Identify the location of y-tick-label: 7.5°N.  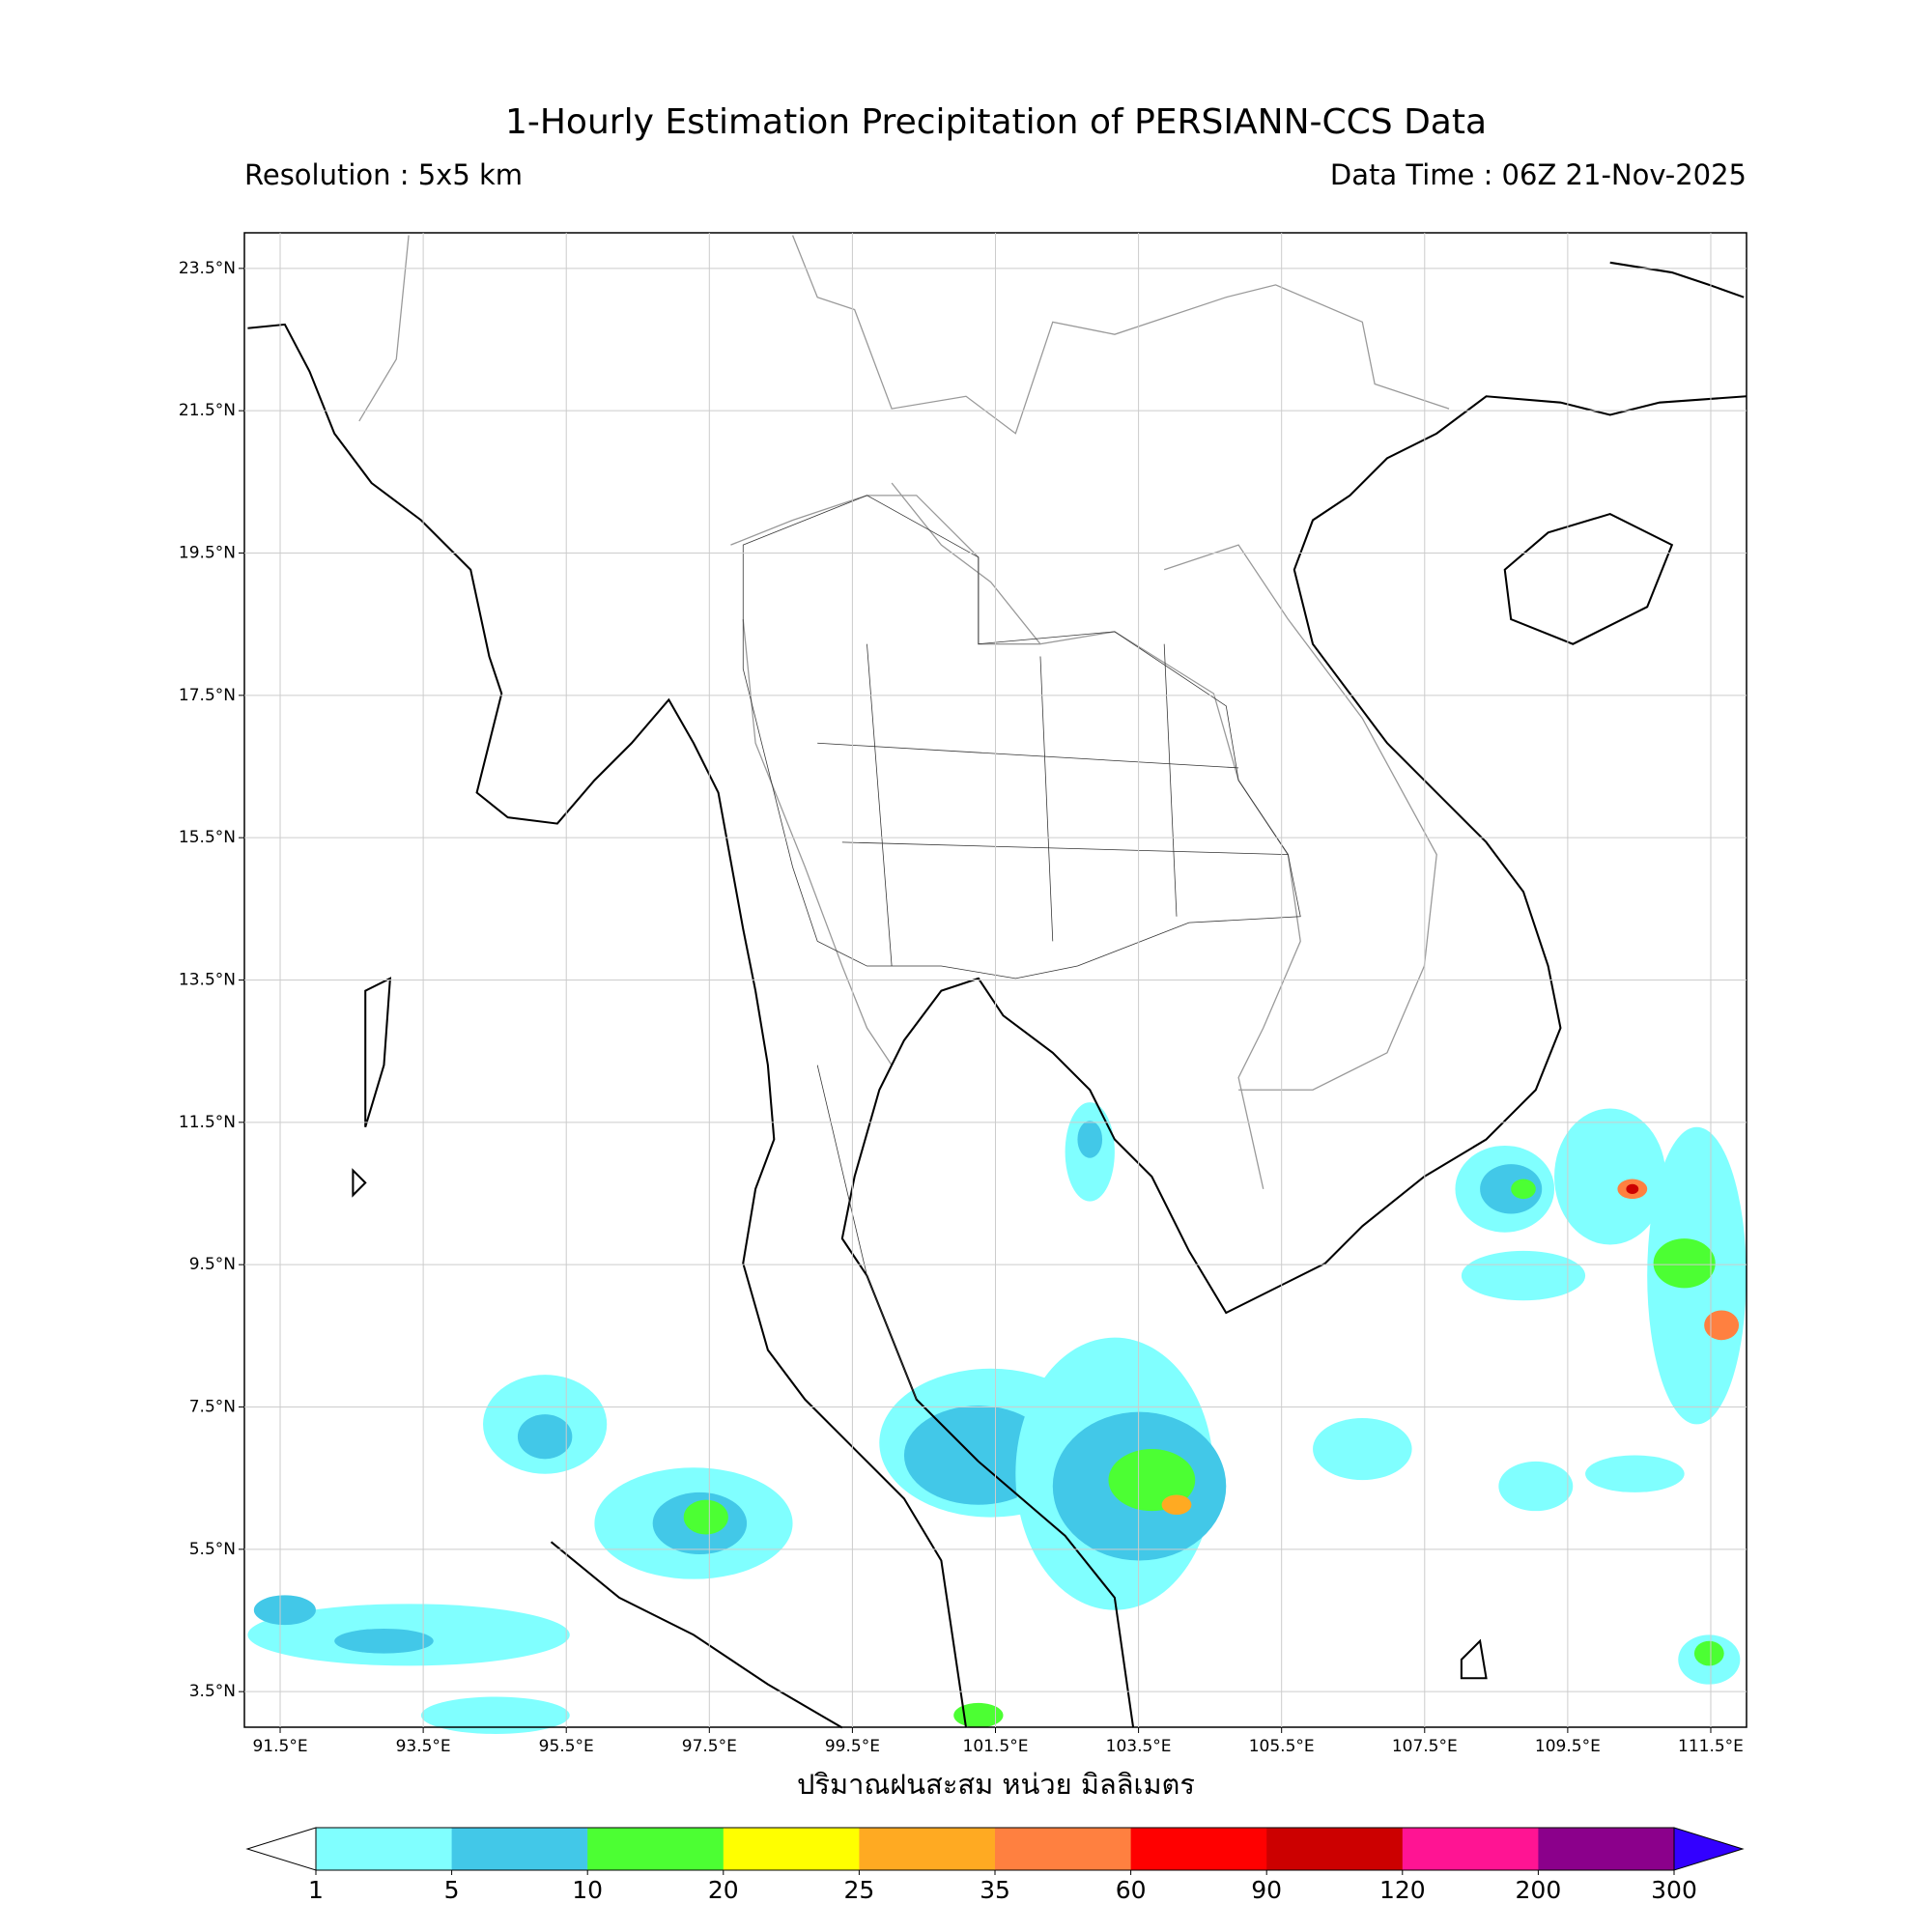
(212, 1407).